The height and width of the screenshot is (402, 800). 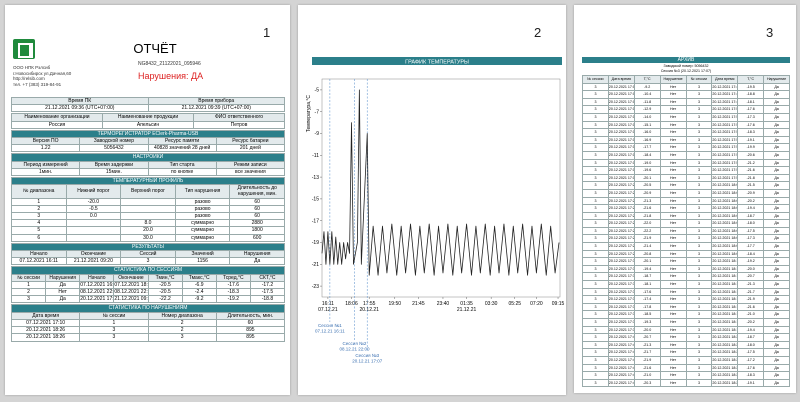 I want to click on table-cell: 20.12.2021 17:20, so click(x=621, y=185).